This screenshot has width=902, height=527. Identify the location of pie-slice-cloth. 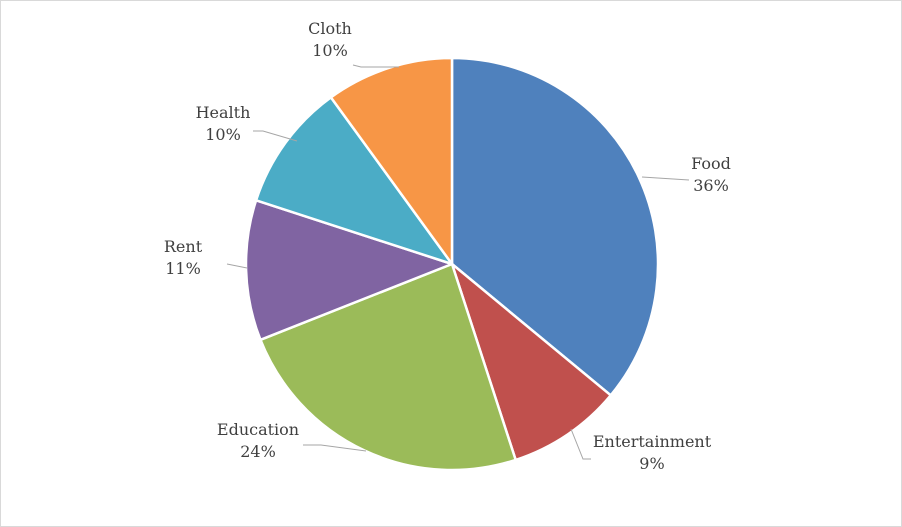
(391, 161).